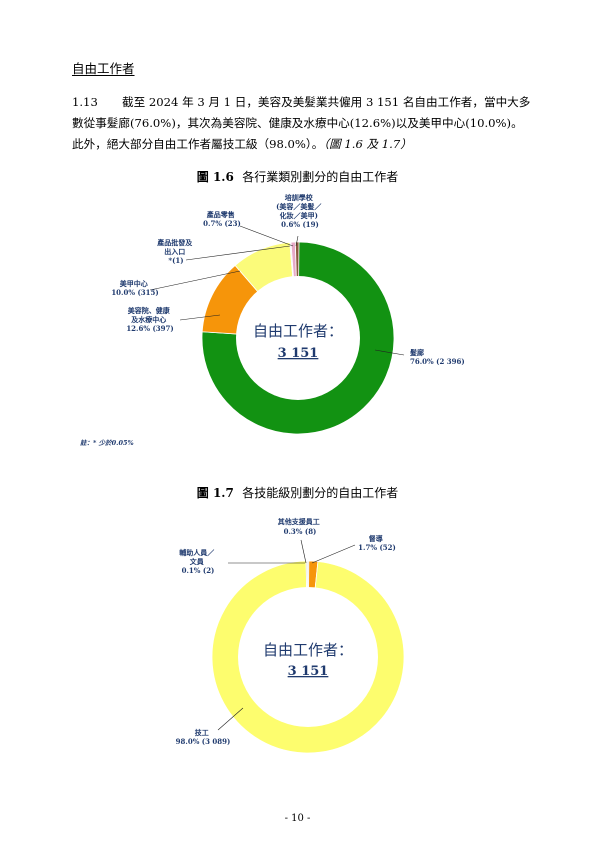 The height and width of the screenshot is (842, 595). What do you see at coordinates (297, 818) in the screenshot?
I see `page-number: - 10 -` at bounding box center [297, 818].